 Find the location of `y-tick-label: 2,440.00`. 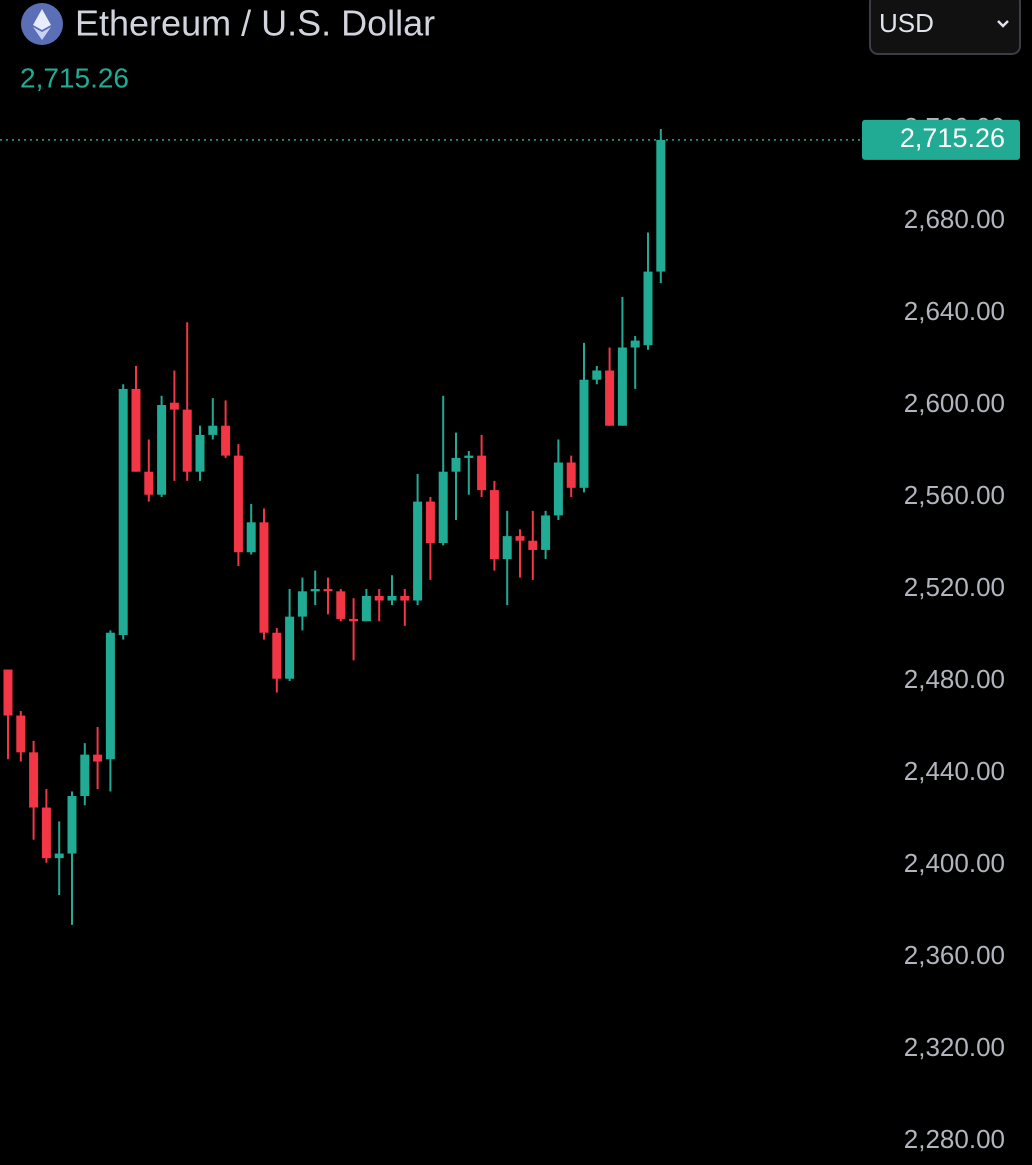

y-tick-label: 2,440.00 is located at coordinates (954, 771).